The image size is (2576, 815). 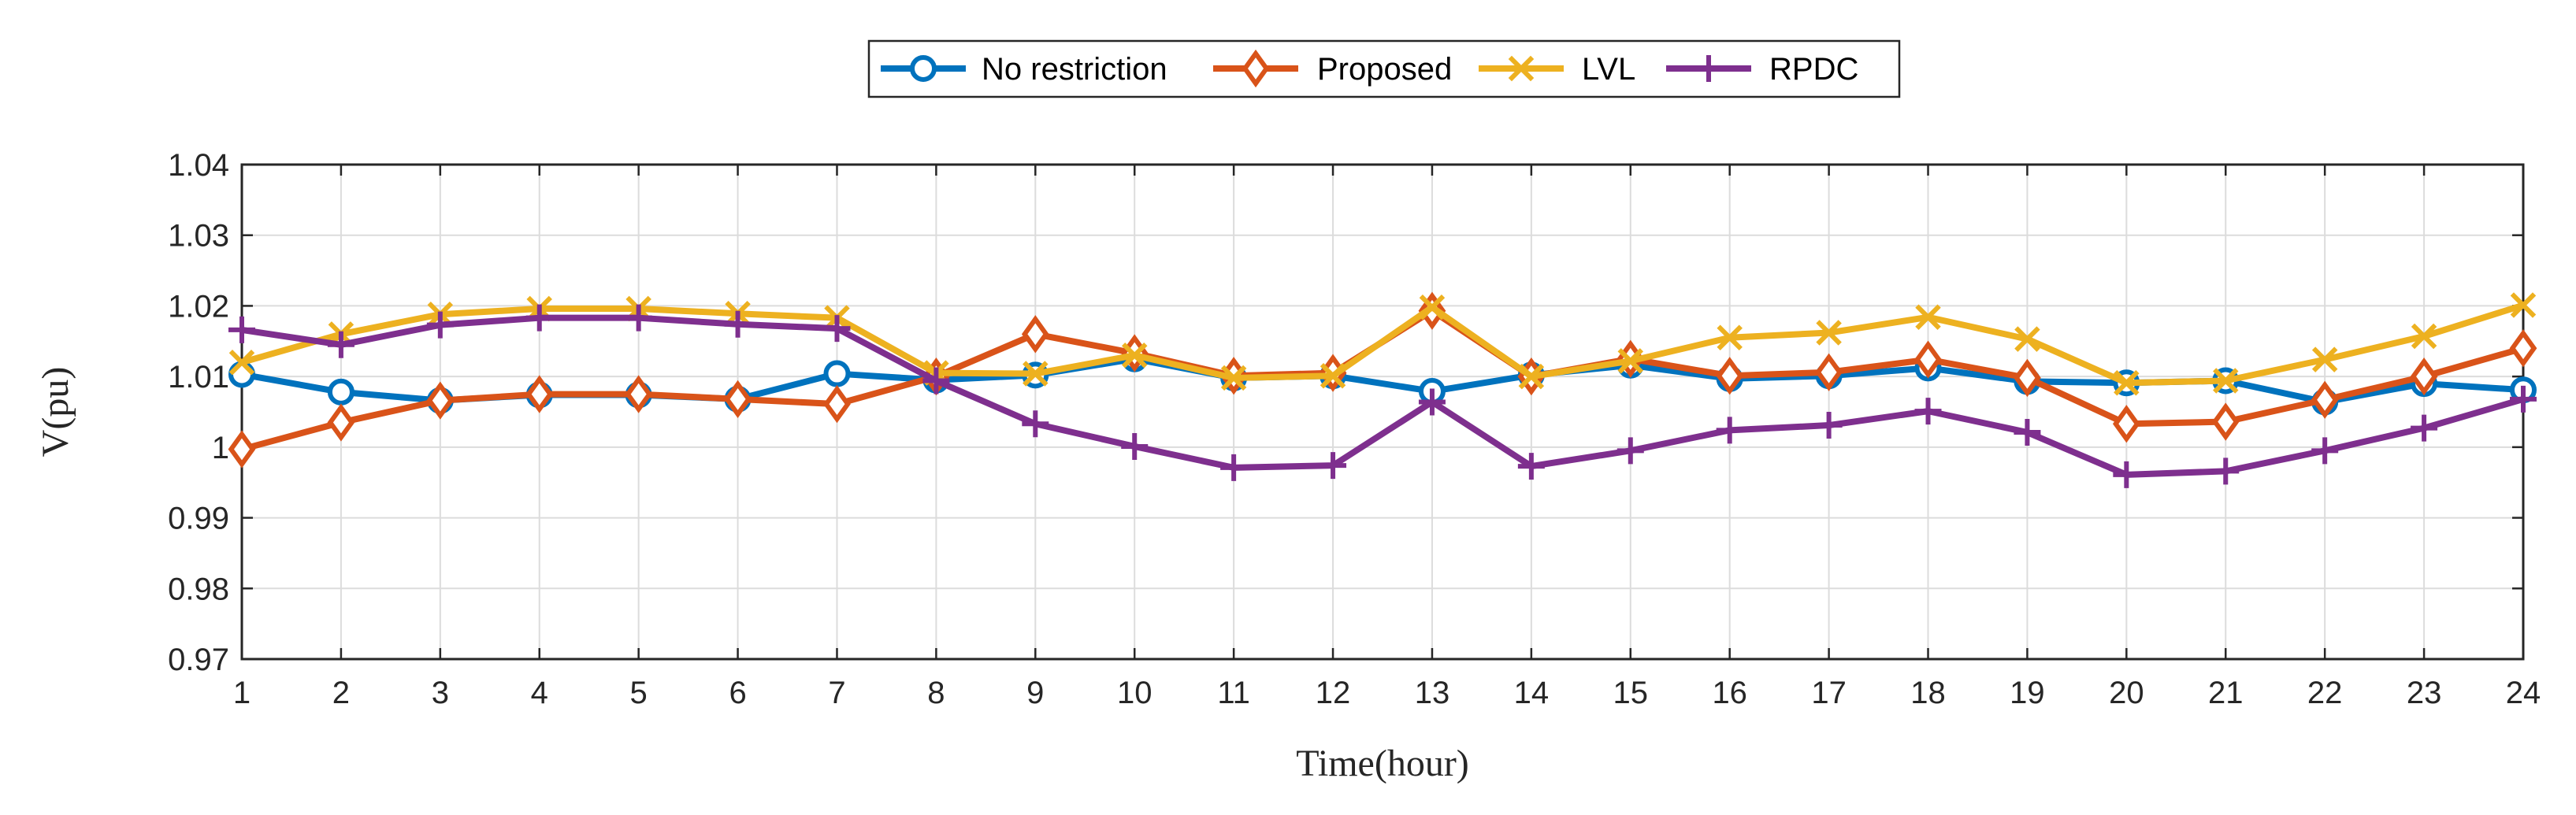 What do you see at coordinates (1233, 693) in the screenshot?
I see `x-tick-label: 11` at bounding box center [1233, 693].